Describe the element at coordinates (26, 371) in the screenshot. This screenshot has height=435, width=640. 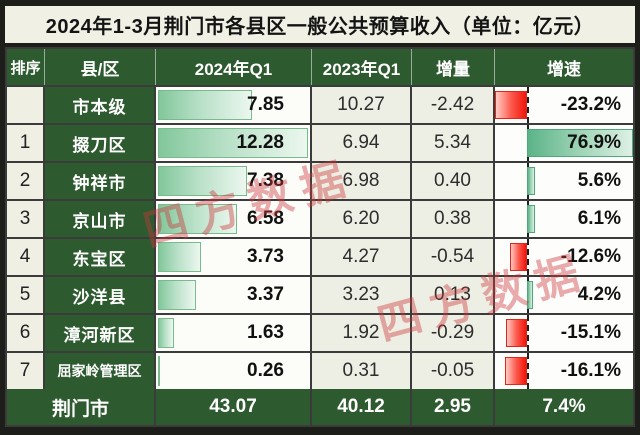
I see `rank-cell: 7` at that location.